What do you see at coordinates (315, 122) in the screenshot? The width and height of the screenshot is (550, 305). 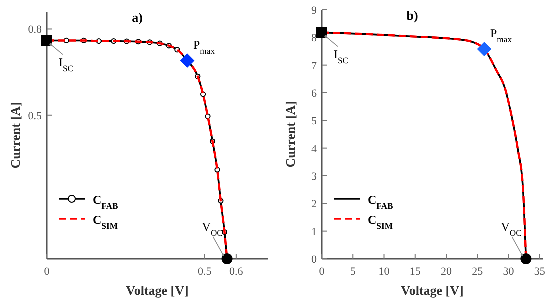 I see `y-tick-label: 5` at bounding box center [315, 122].